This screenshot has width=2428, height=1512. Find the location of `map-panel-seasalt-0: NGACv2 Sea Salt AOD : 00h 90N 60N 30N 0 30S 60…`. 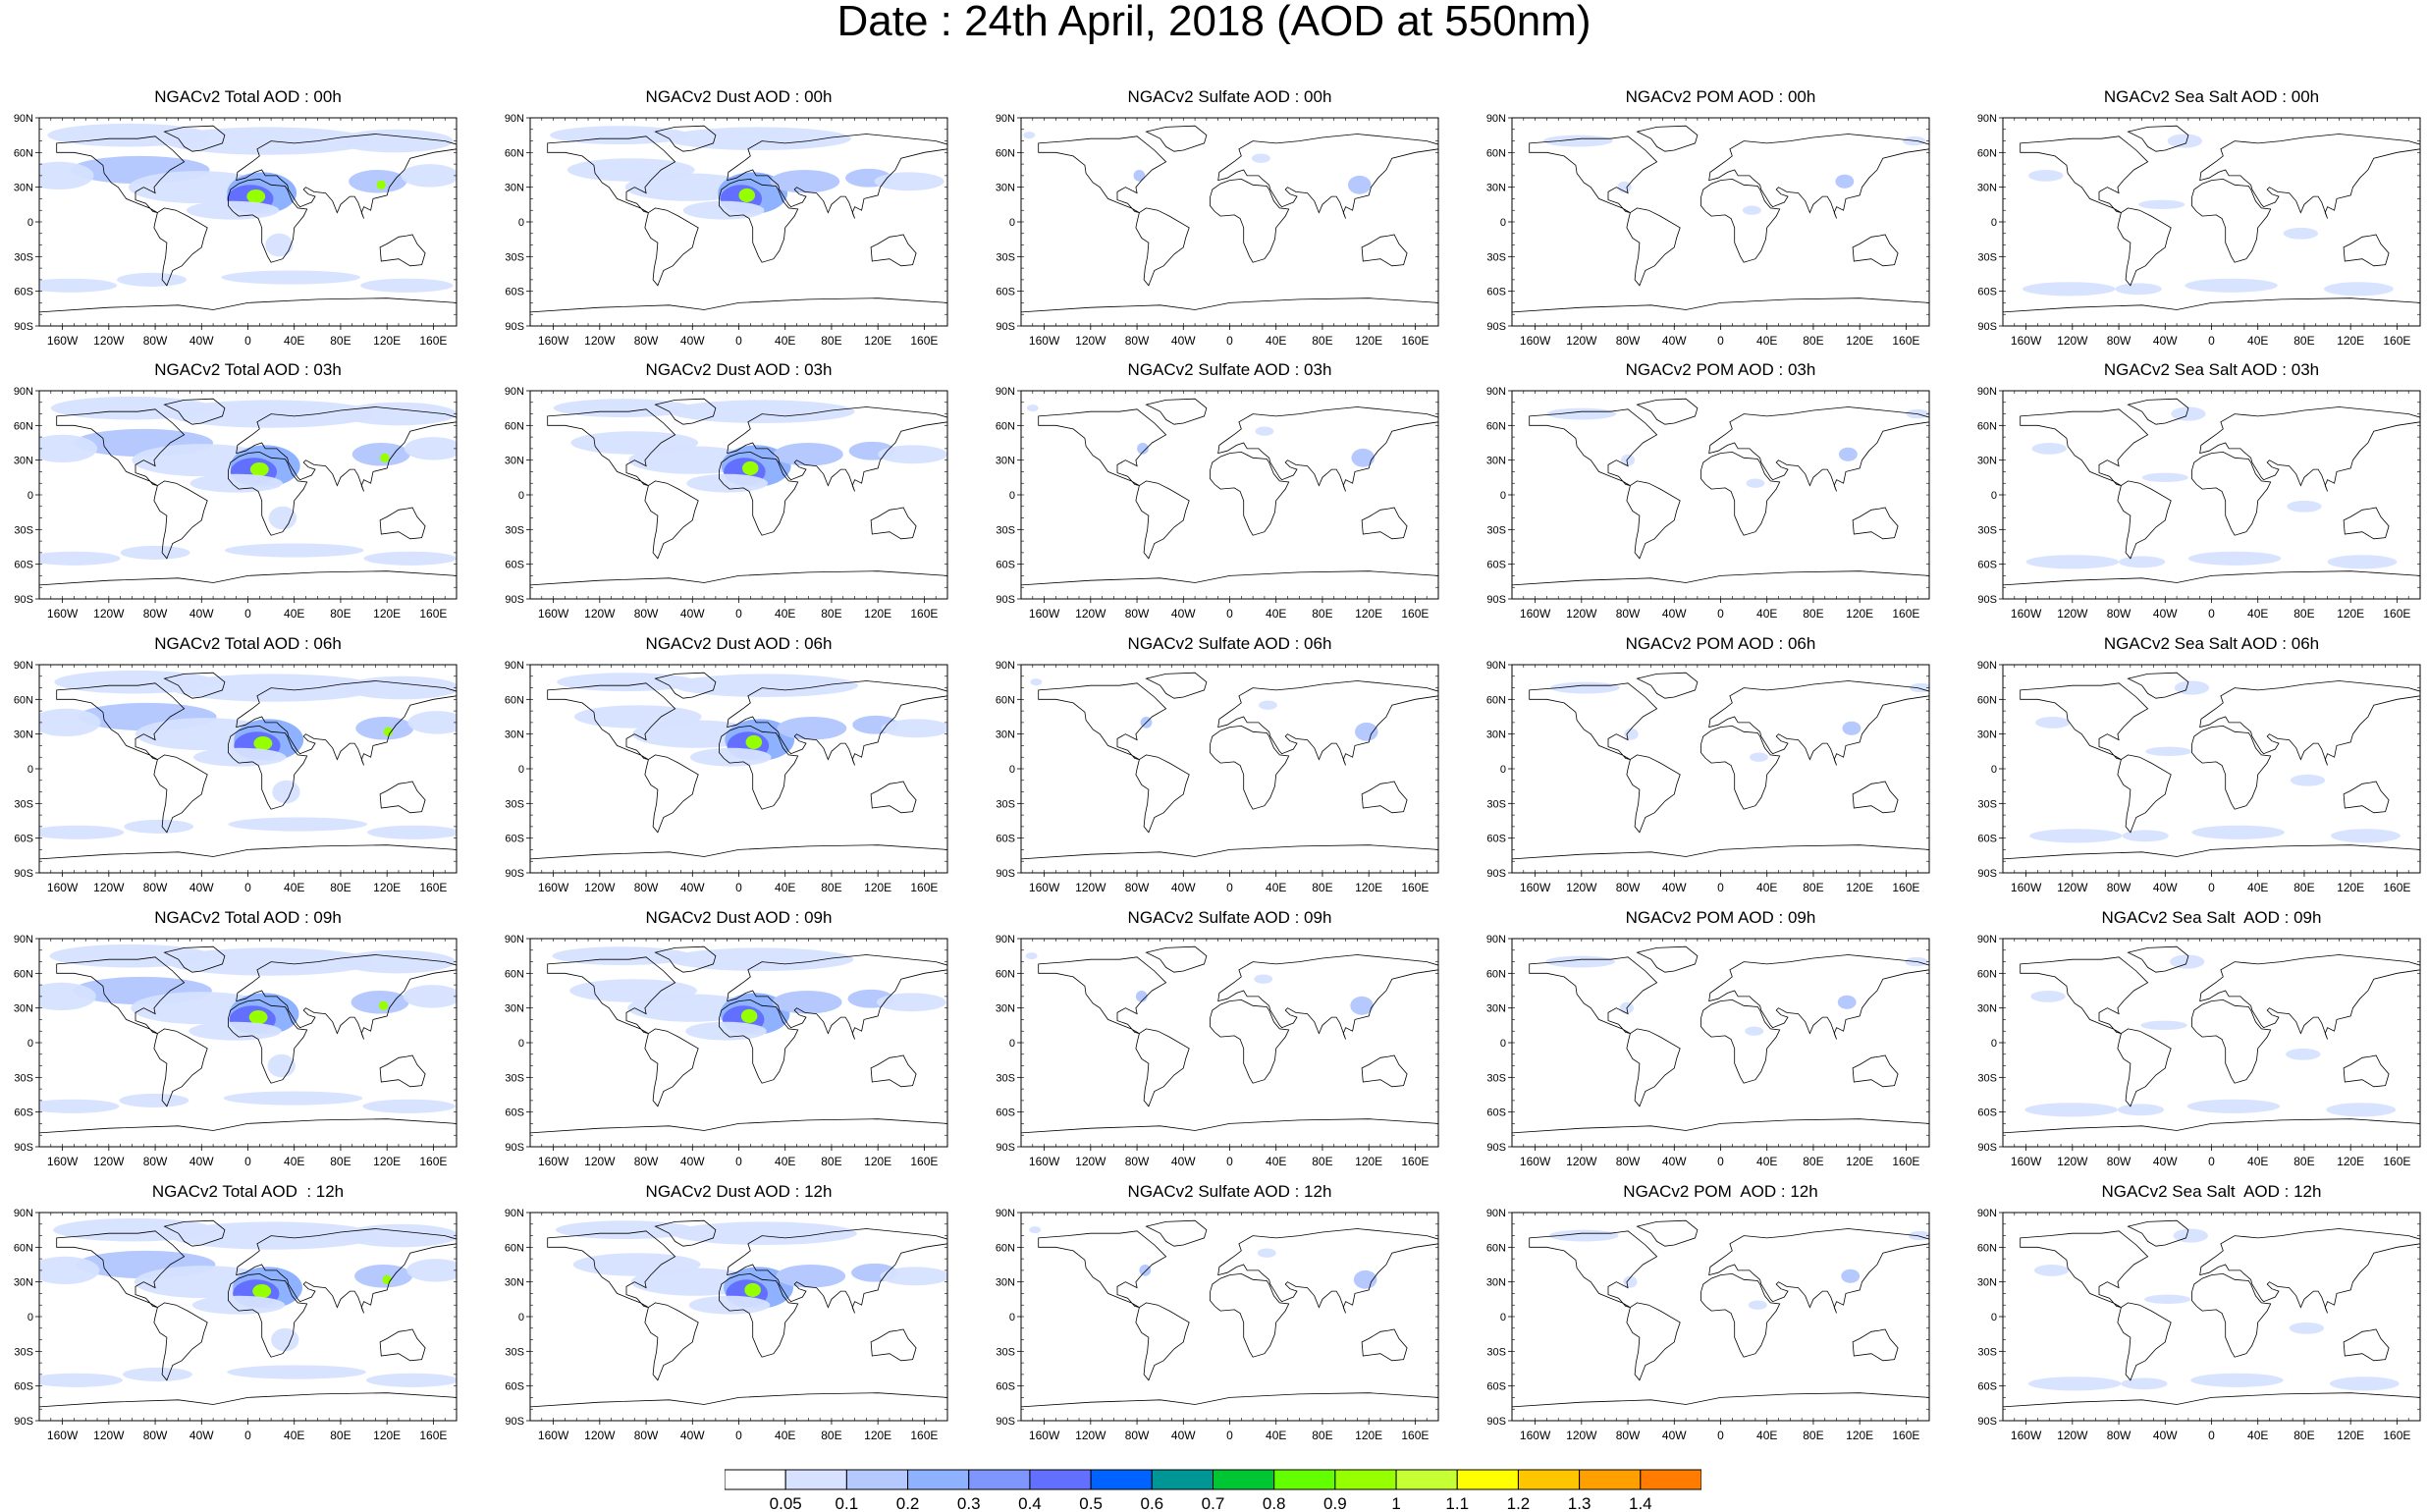

map-panel-seasalt-0: NGACv2 Sea Salt AOD : 00h 90N 60N 30N 0 30S 60… is located at coordinates (2196, 220).